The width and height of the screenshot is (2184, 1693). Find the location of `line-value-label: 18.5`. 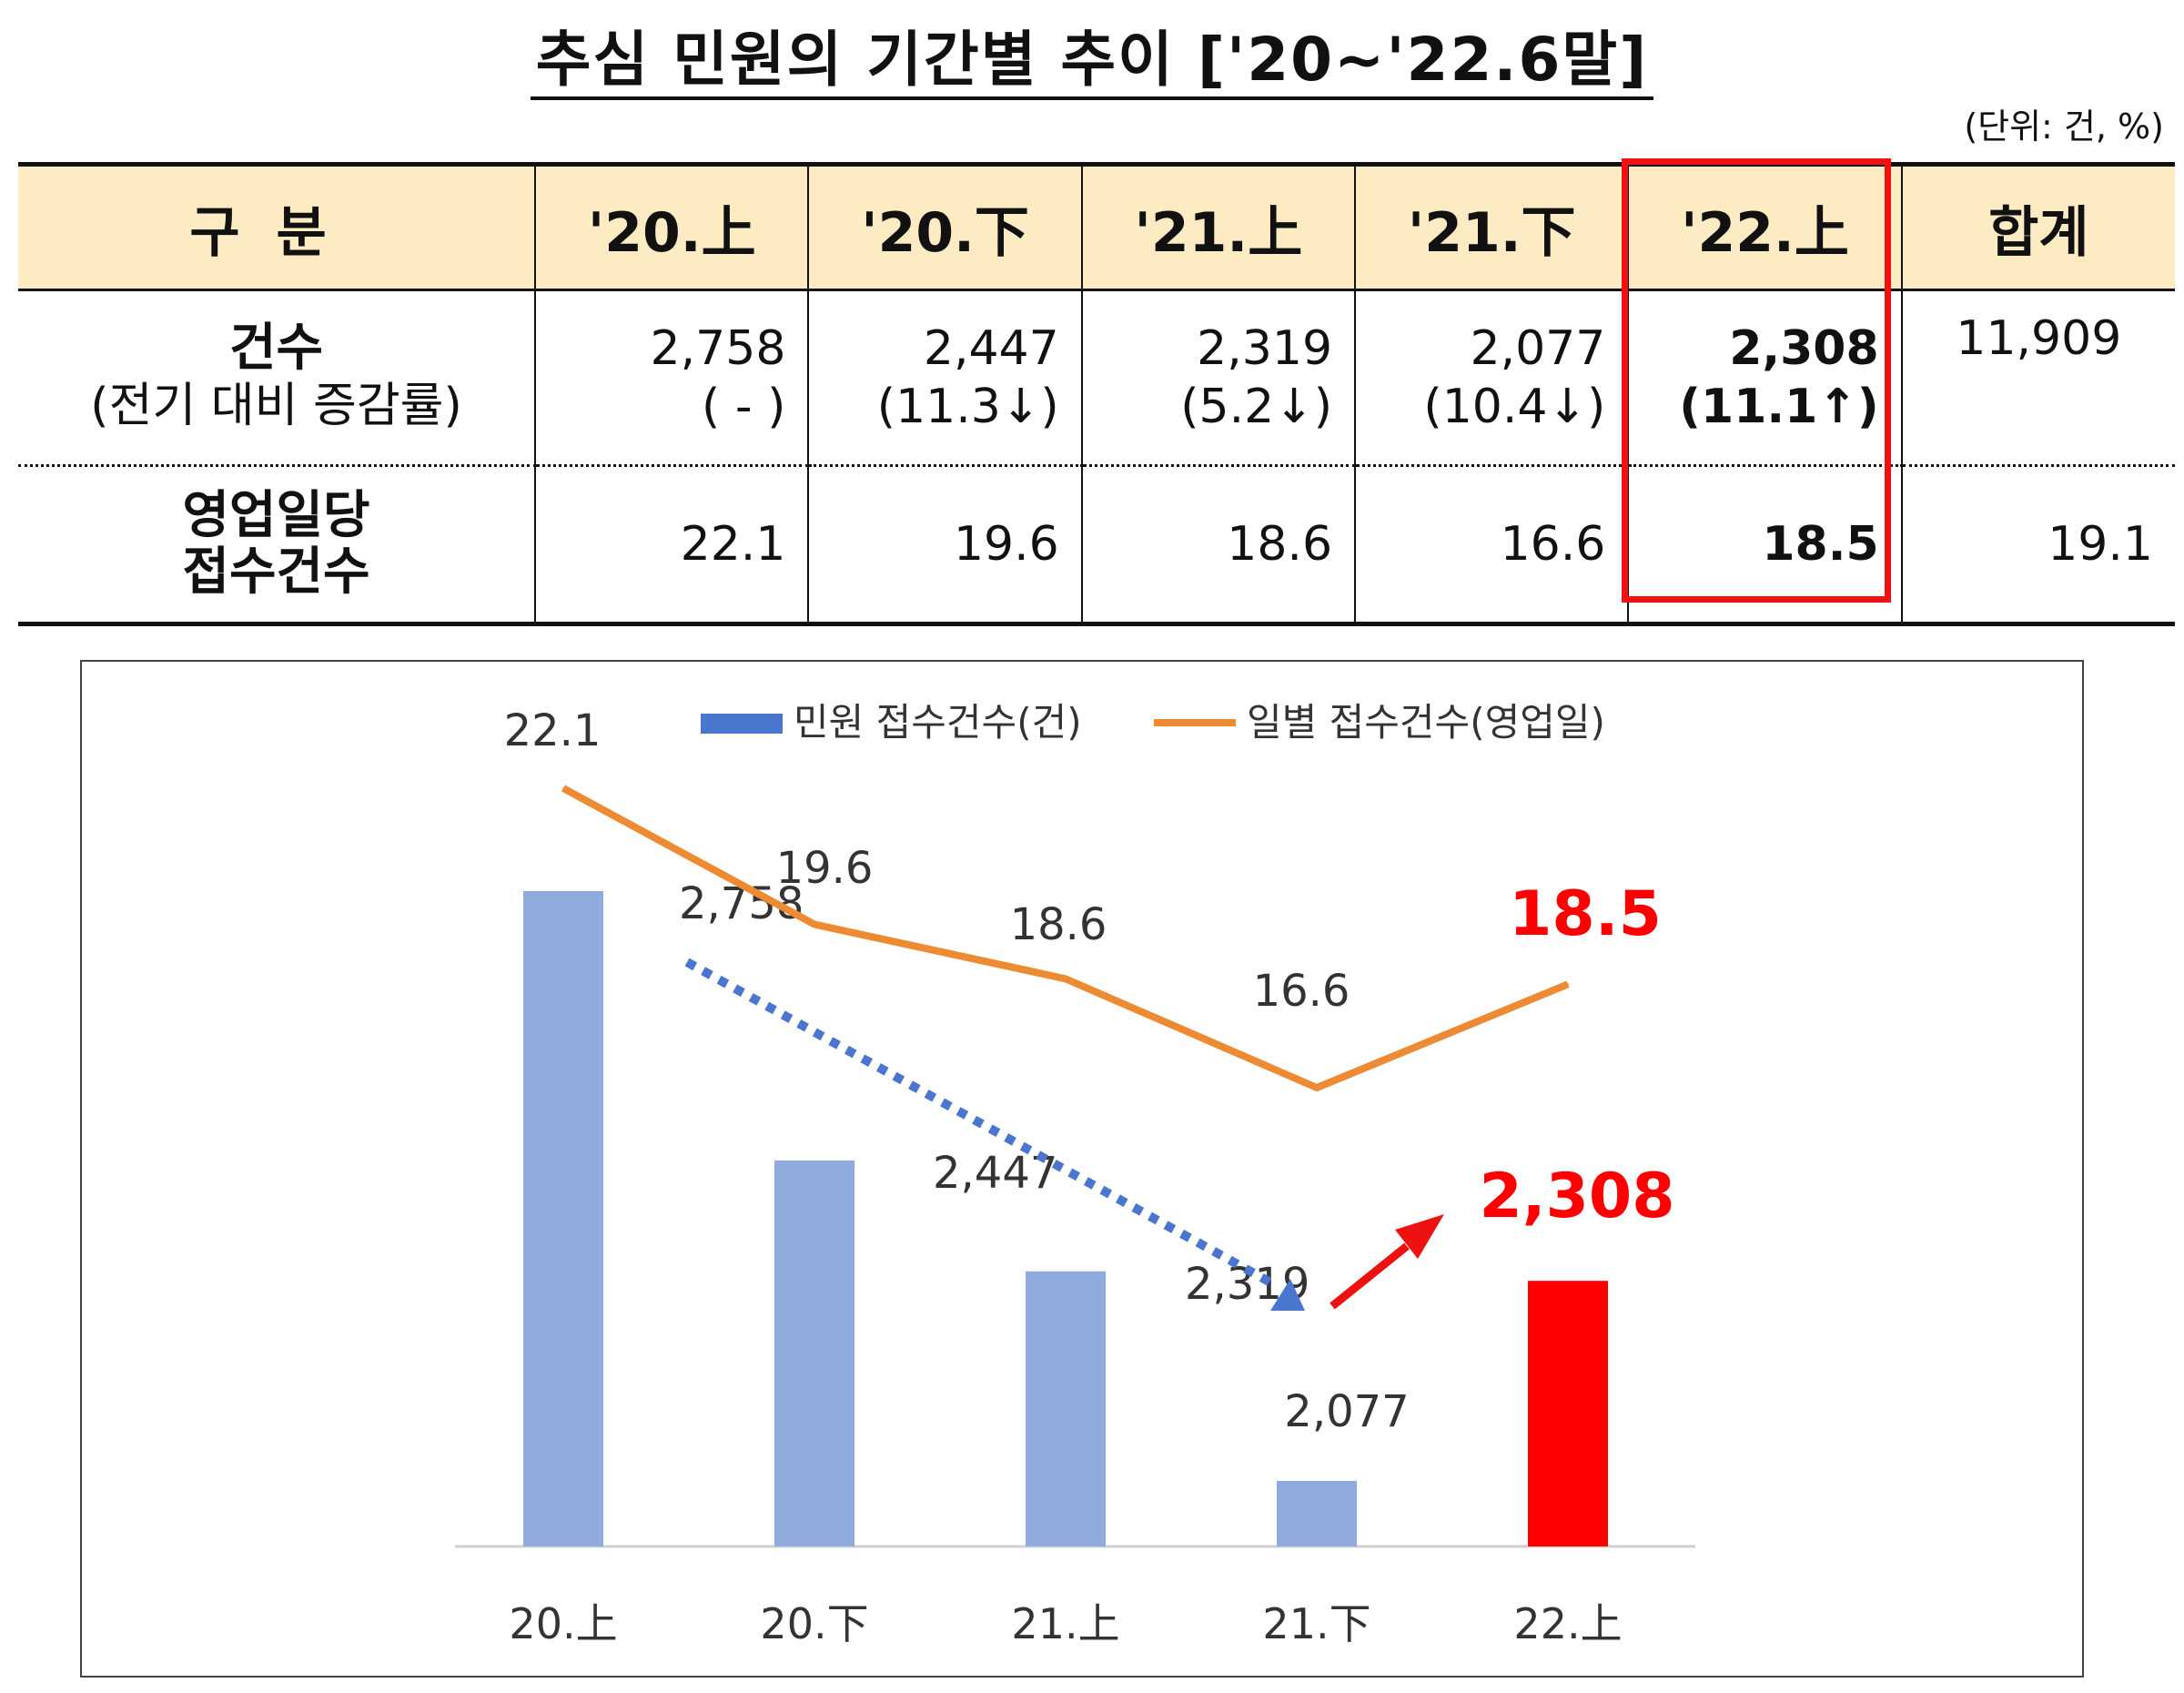

line-value-label: 18.5 is located at coordinates (1586, 914).